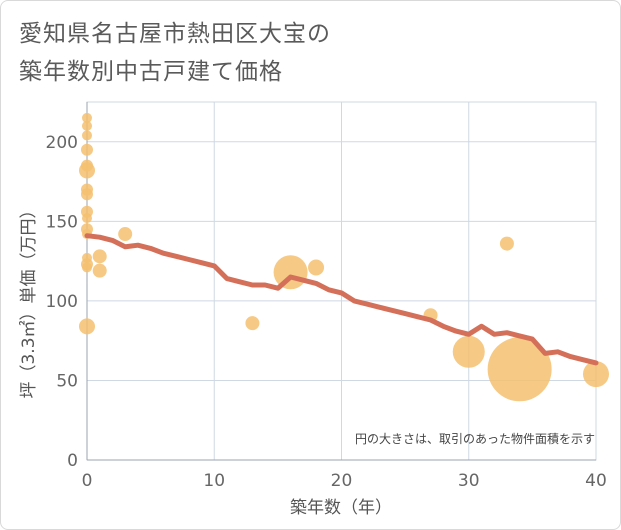 The width and height of the screenshot is (621, 530). Describe the element at coordinates (72, 461) in the screenshot. I see `y-tick-label: 0` at that location.